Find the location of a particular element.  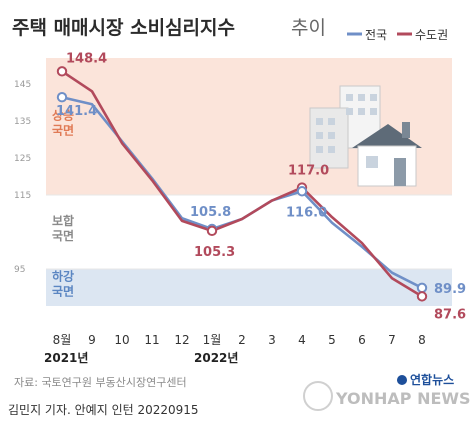

x-tick-1: 9 is located at coordinates (92, 340).